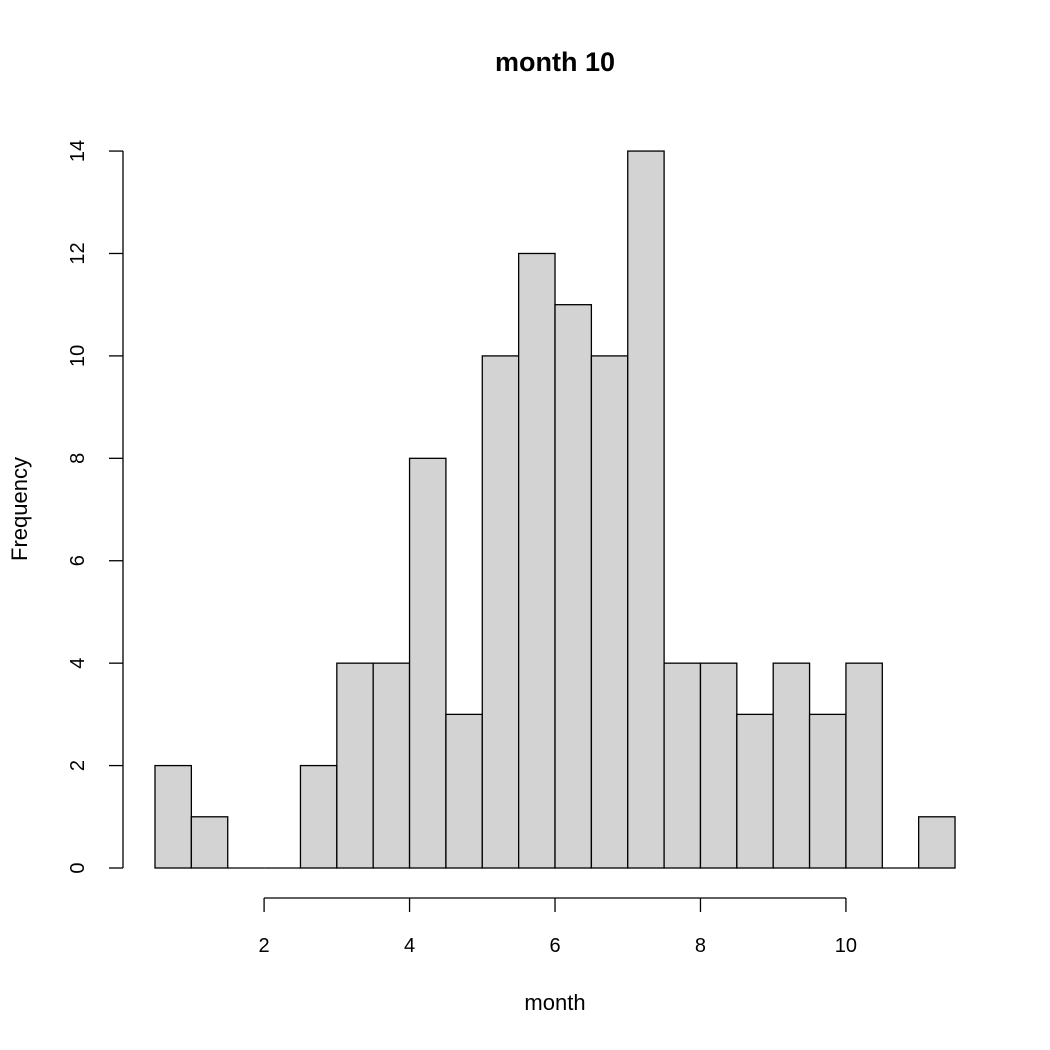 The width and height of the screenshot is (1050, 1050). What do you see at coordinates (78, 253) in the screenshot?
I see `y-tick-label: 12` at bounding box center [78, 253].